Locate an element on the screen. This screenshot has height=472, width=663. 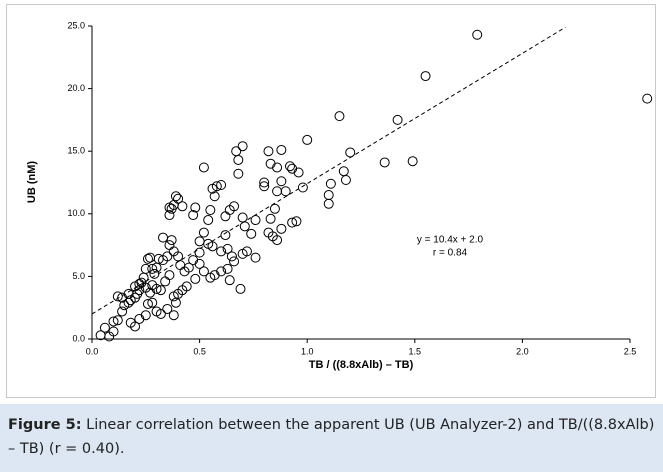
y-tick-label: 20.0 is located at coordinates (76, 88).